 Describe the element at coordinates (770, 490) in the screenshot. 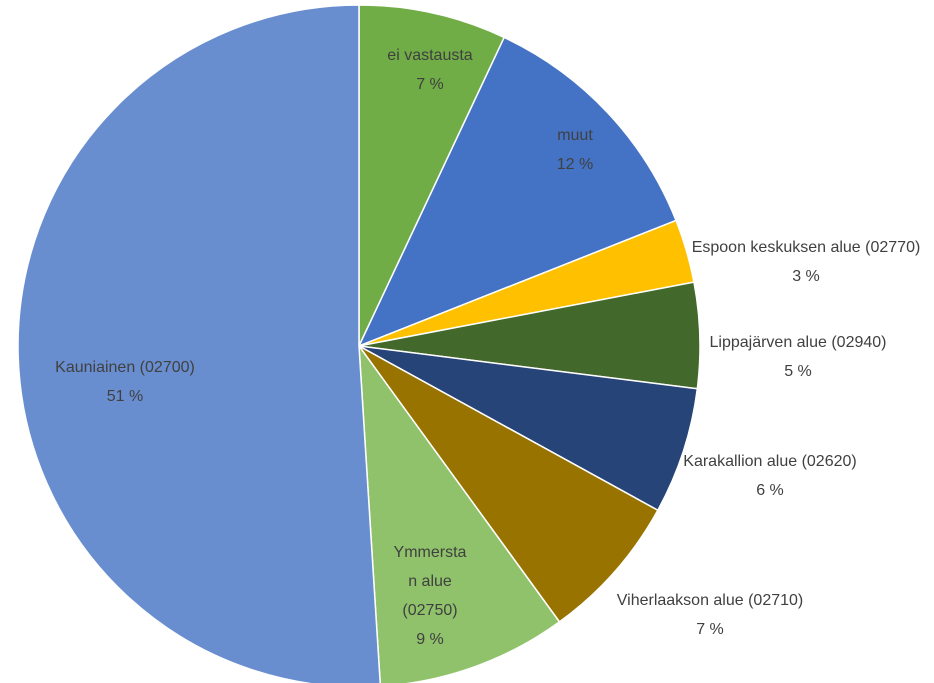

I see `value-label: 6 %` at that location.